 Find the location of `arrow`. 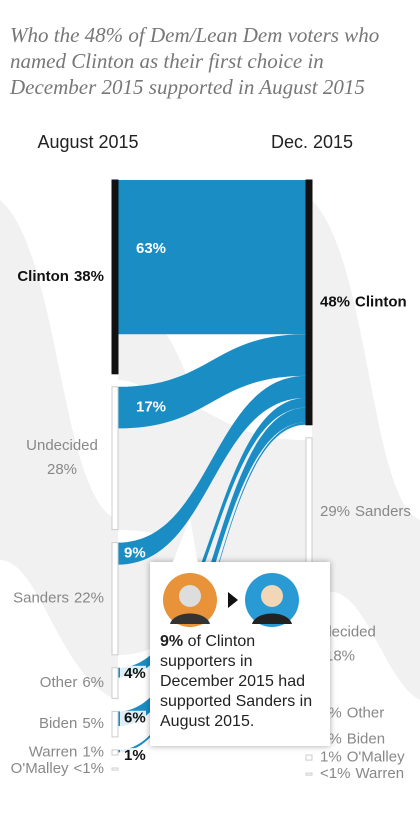

arrow is located at coordinates (233, 600).